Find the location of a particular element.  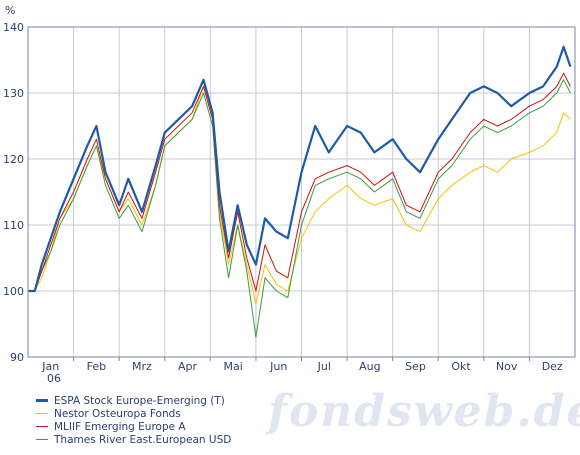

x-tick-label: Jan is located at coordinates (50, 366).